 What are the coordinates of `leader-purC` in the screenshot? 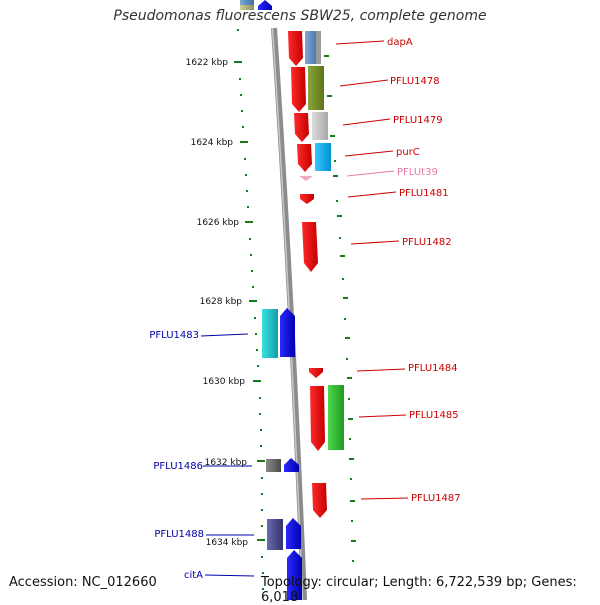 It's located at (369, 153).